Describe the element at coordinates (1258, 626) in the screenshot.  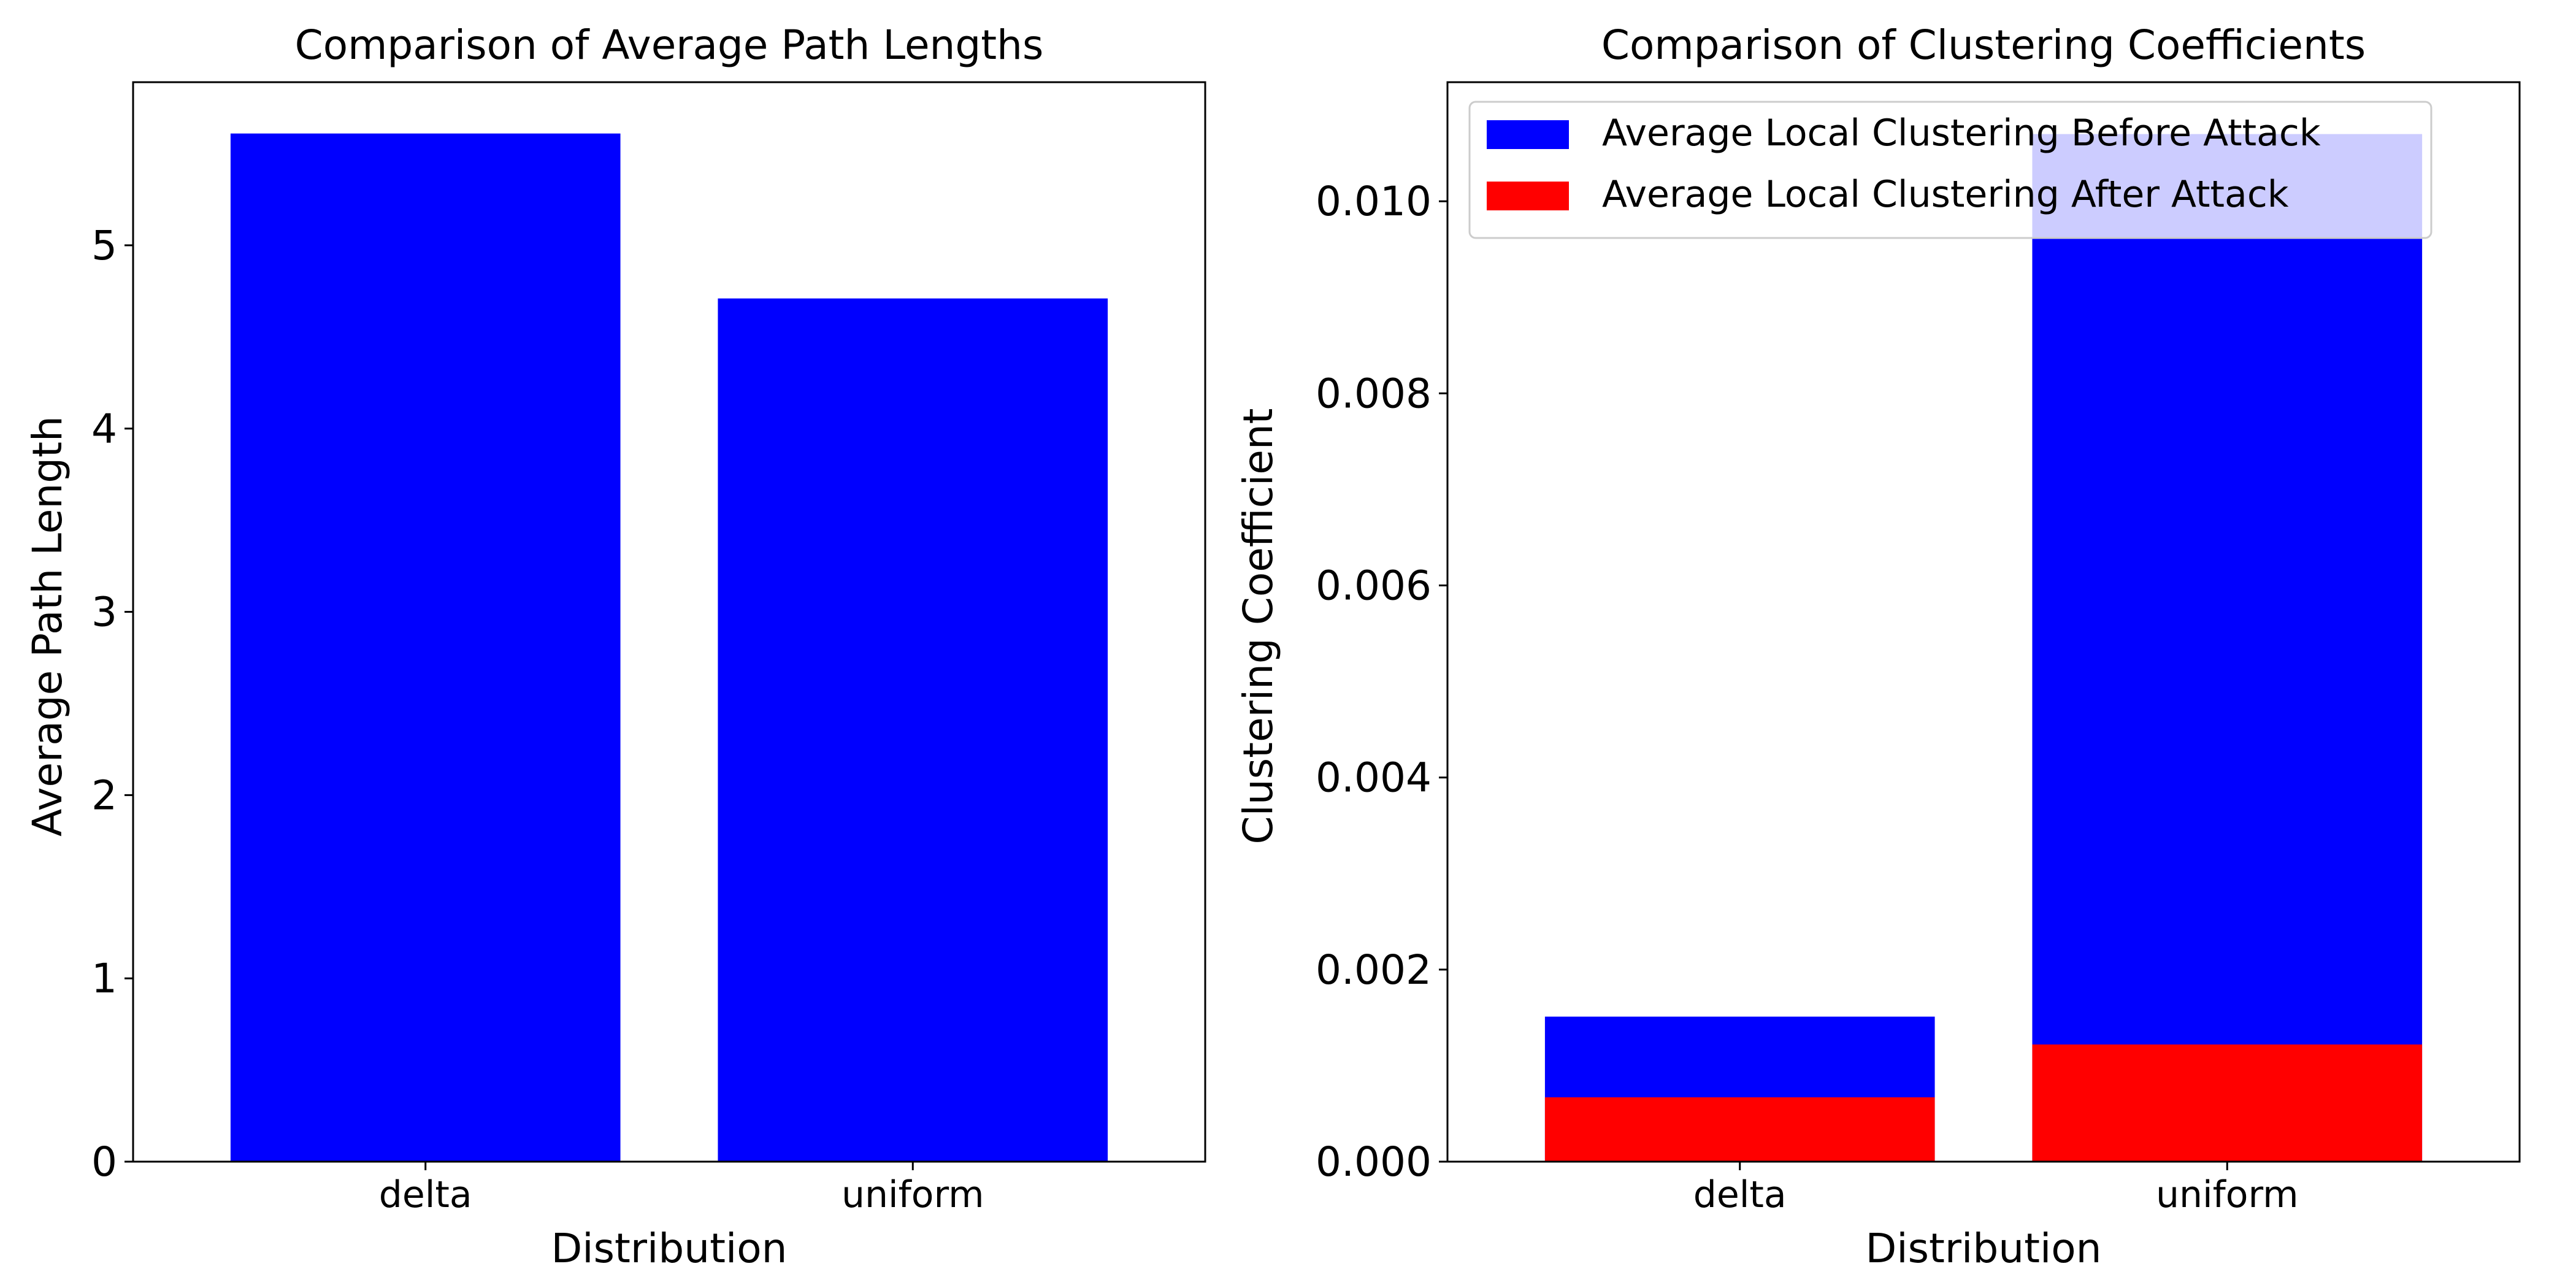
I see `y-axis-label: Clustering Coefficient` at that location.